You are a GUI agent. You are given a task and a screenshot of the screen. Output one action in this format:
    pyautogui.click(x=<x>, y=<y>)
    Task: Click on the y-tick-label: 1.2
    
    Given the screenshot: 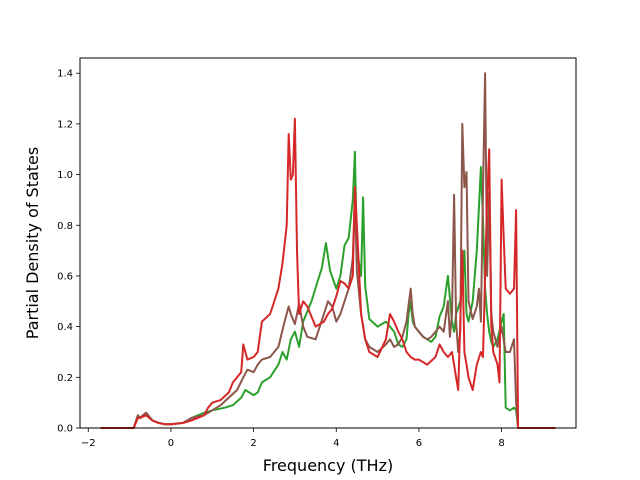 What is the action you would take?
    pyautogui.click(x=65, y=124)
    